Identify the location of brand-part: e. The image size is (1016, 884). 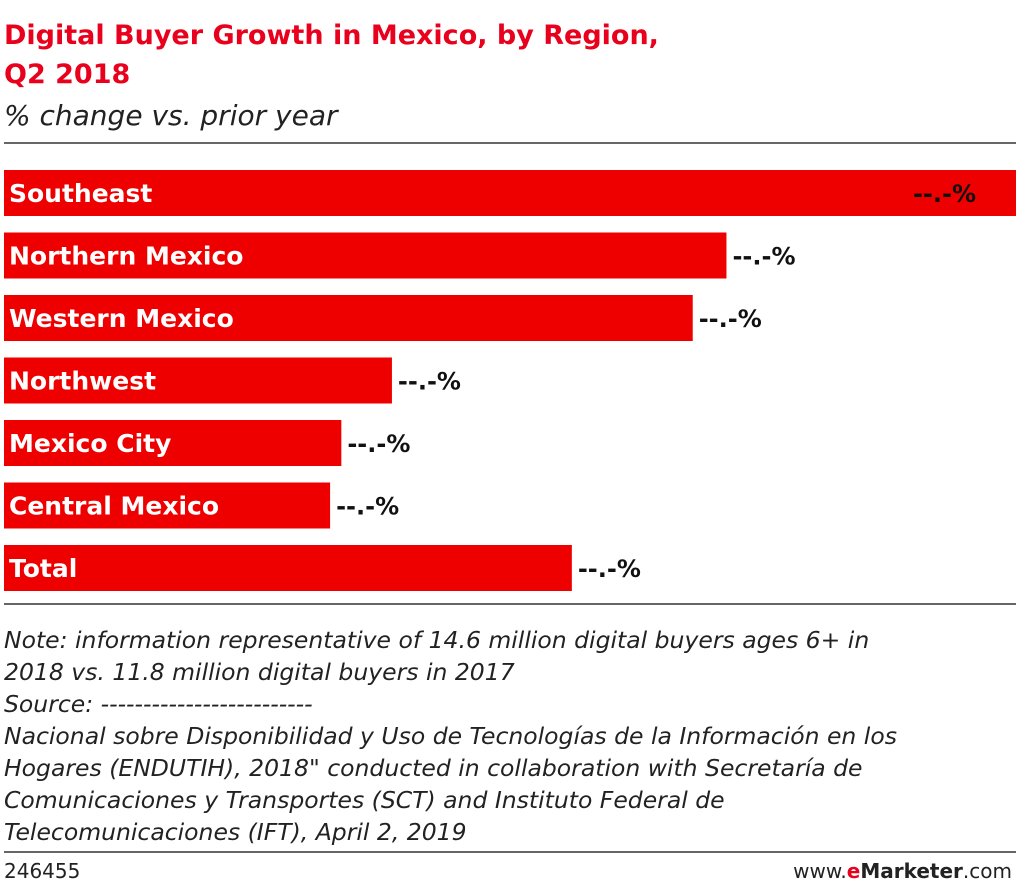
(854, 871).